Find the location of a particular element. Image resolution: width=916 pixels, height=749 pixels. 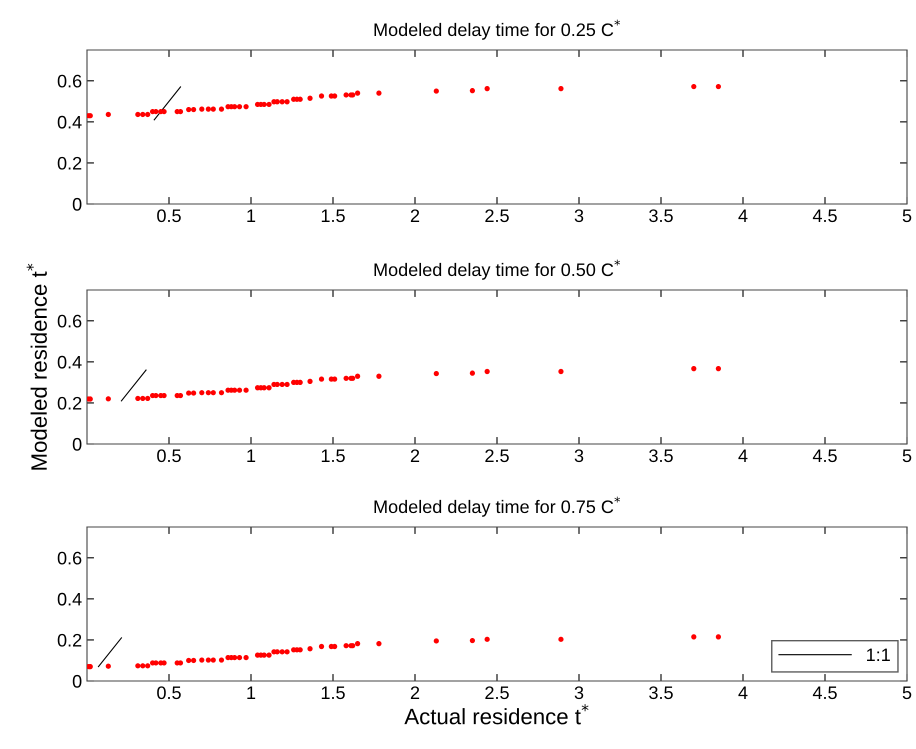

x-axis-title: Actual residence t$^{*}$ is located at coordinates (496, 714).